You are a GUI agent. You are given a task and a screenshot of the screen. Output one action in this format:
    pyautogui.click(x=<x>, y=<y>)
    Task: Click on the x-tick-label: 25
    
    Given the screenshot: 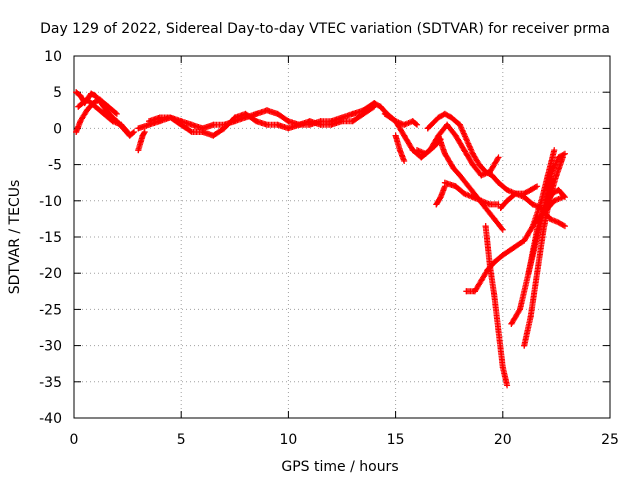 What is the action you would take?
    pyautogui.click(x=610, y=440)
    